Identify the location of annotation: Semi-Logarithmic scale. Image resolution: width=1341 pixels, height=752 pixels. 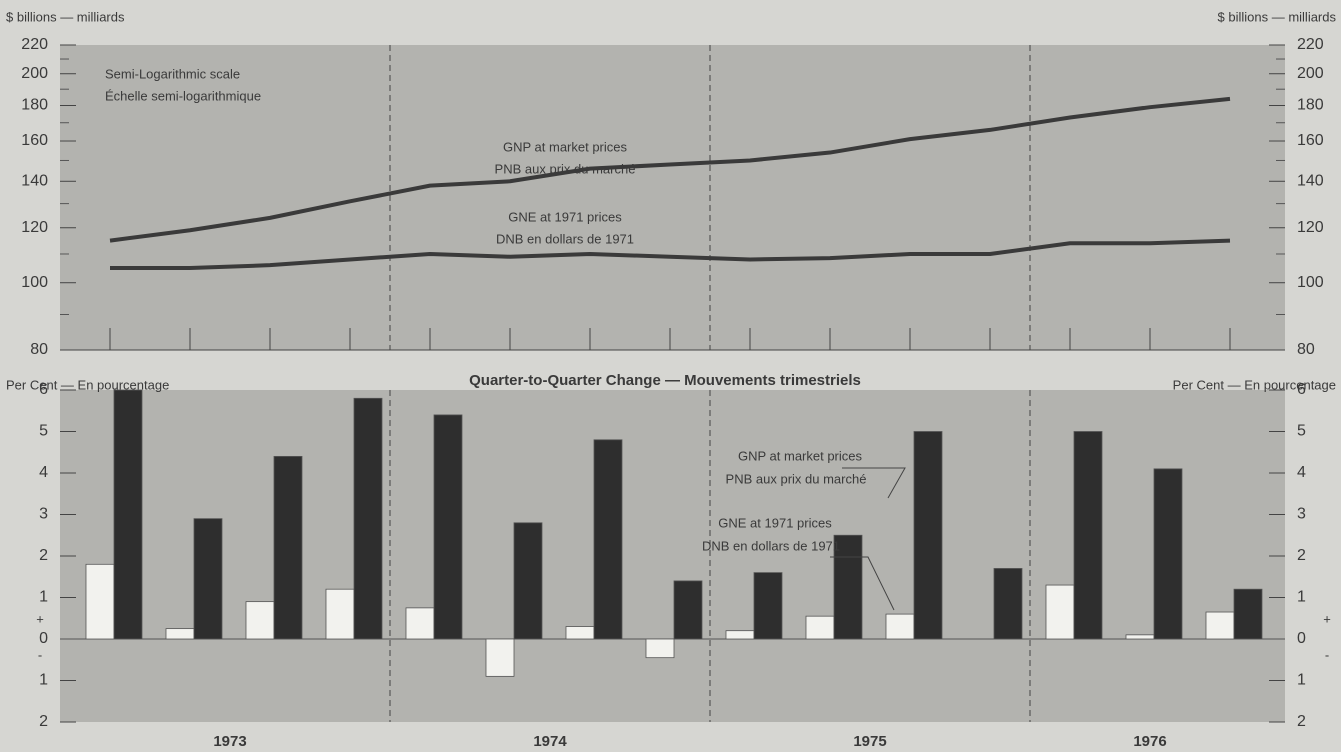
(172, 73).